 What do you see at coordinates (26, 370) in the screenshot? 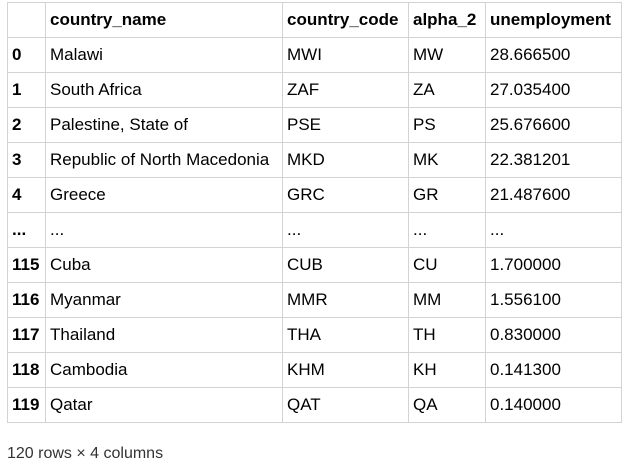
I see `row-index: 118` at bounding box center [26, 370].